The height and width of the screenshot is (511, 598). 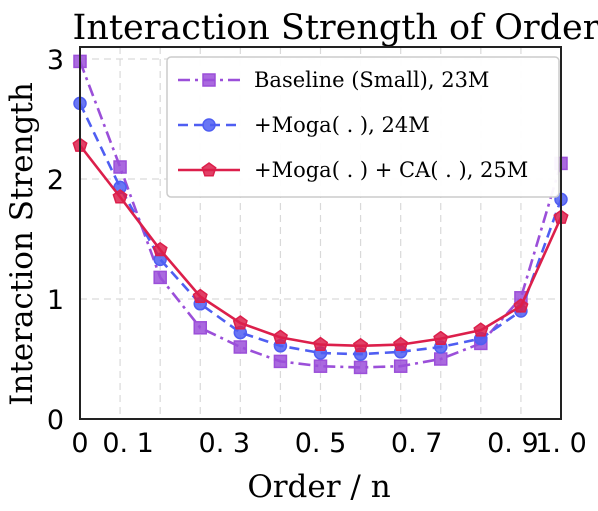 What do you see at coordinates (55, 300) in the screenshot?
I see `y-tick-label: 1` at bounding box center [55, 300].